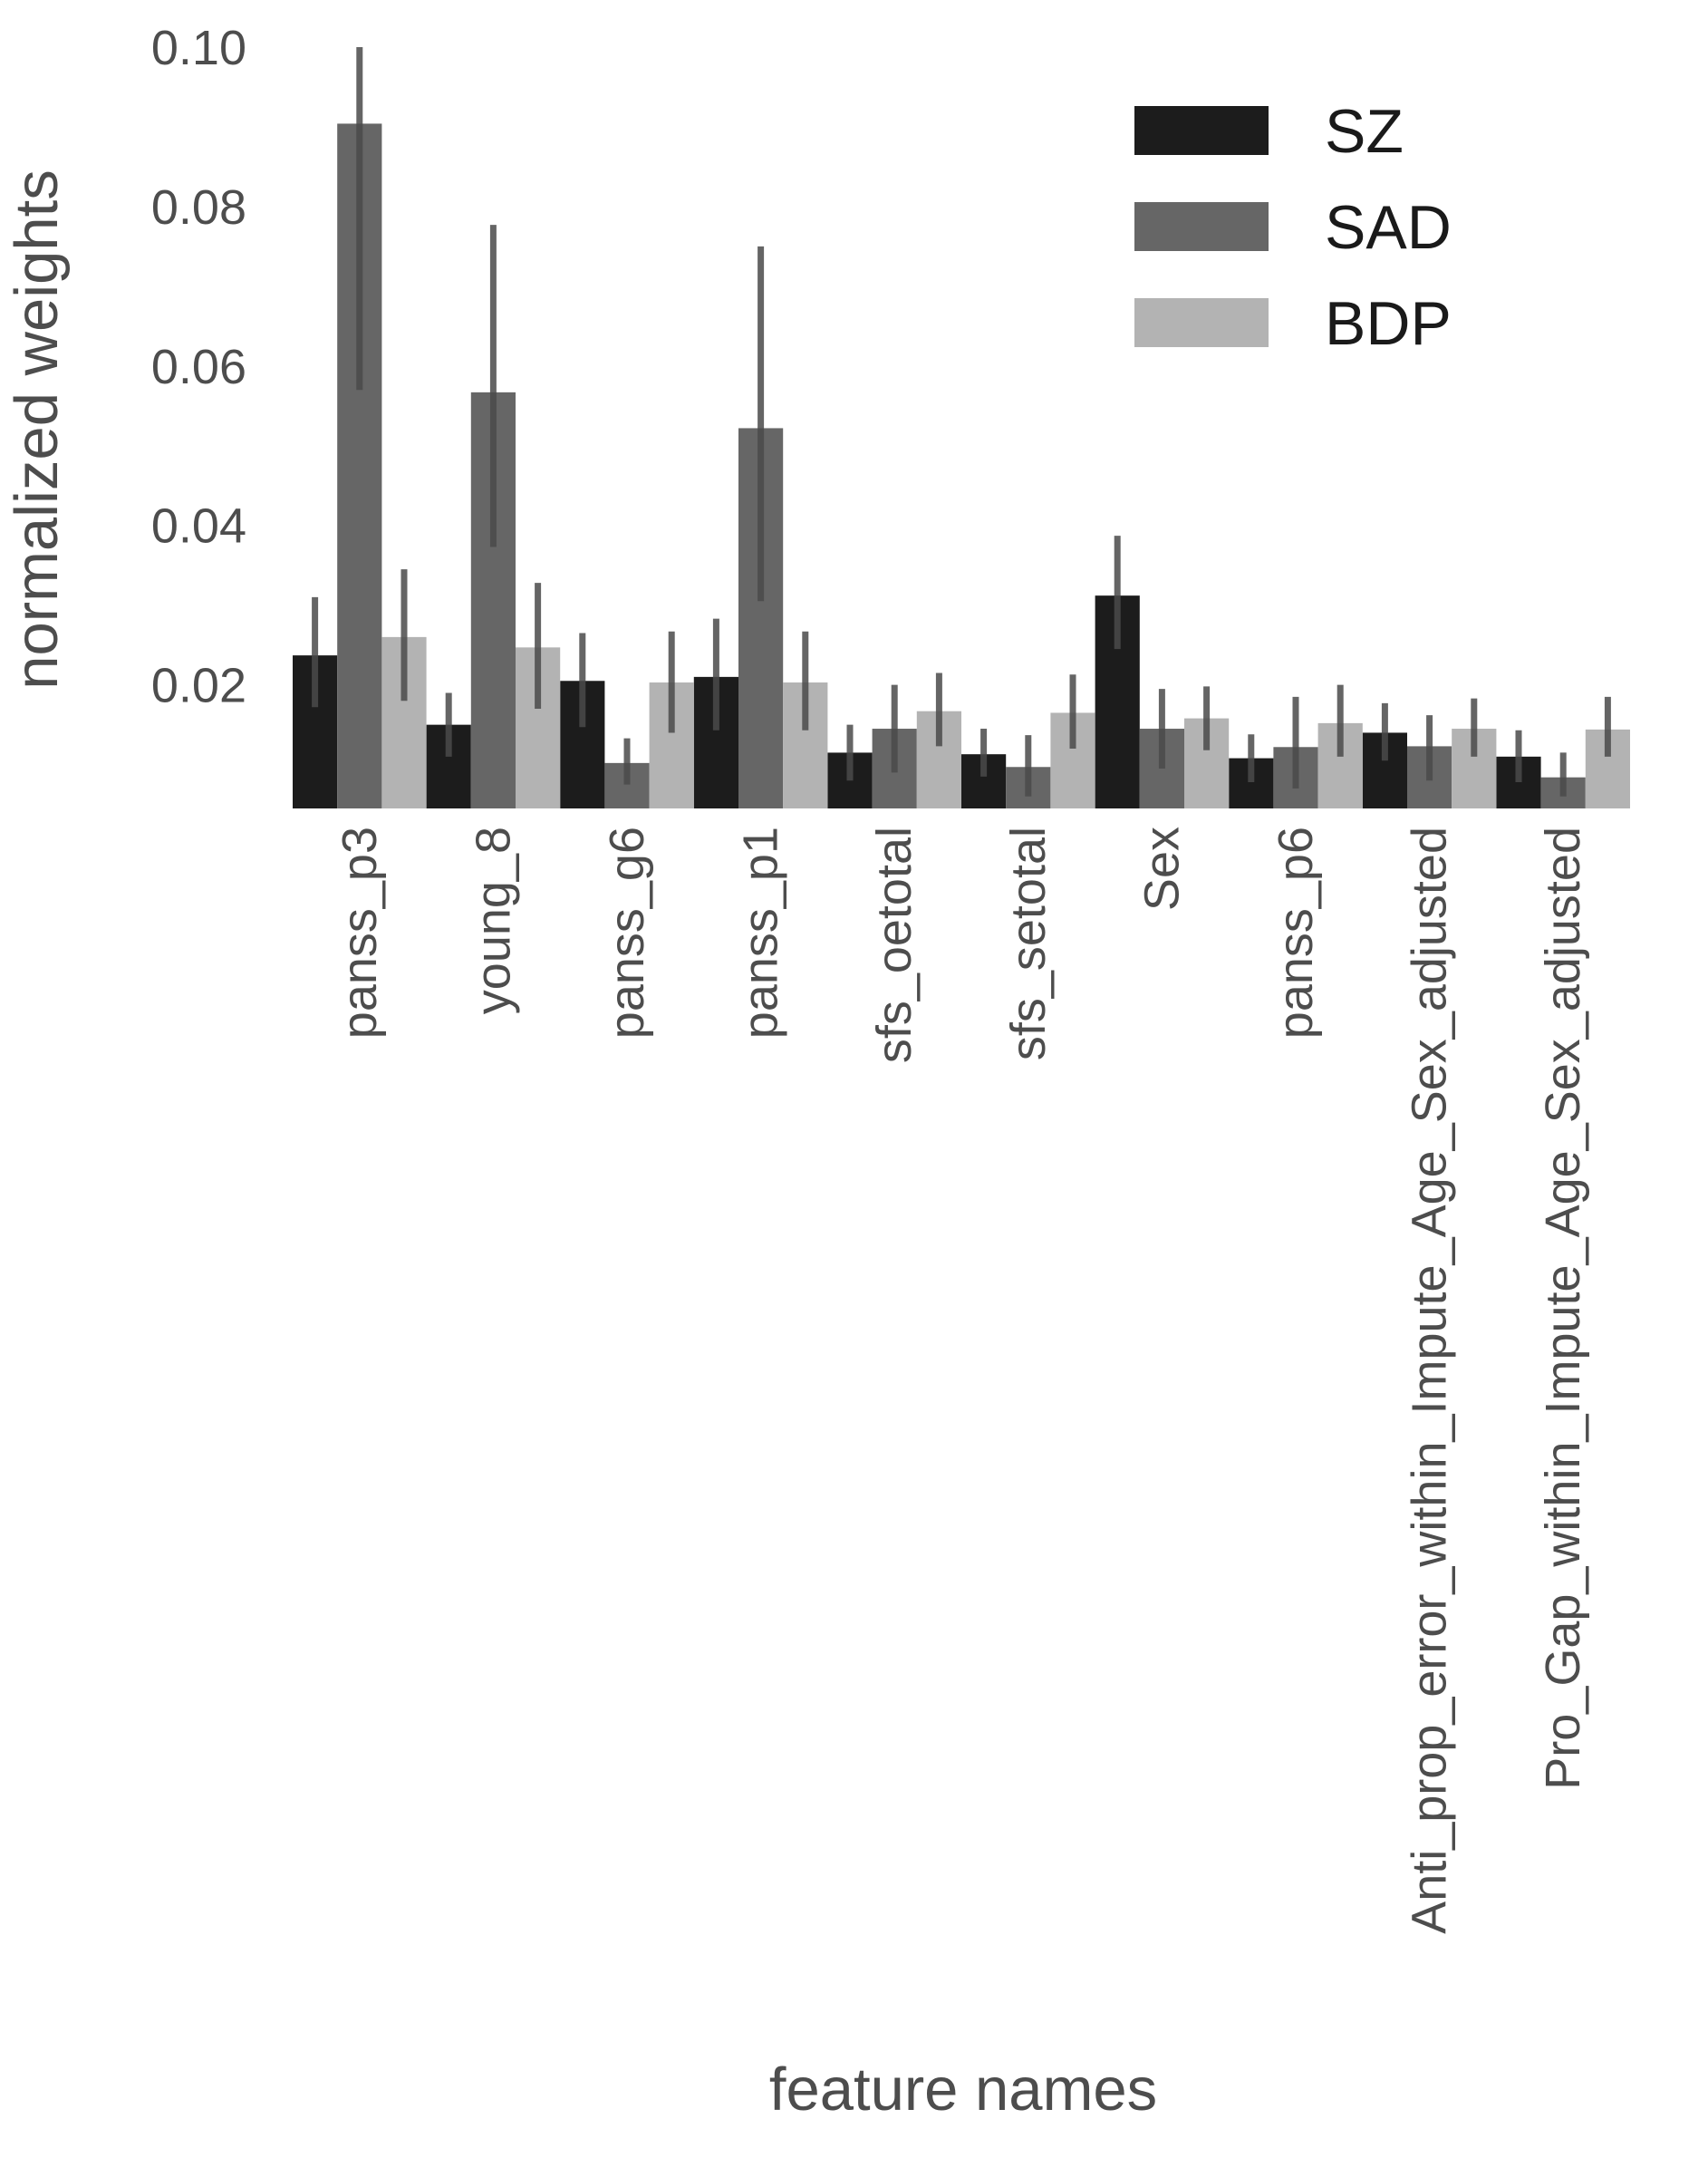 Image resolution: width=1708 pixels, height=2177 pixels. Describe the element at coordinates (1364, 131) in the screenshot. I see `legend-label-sz: SZ` at that location.